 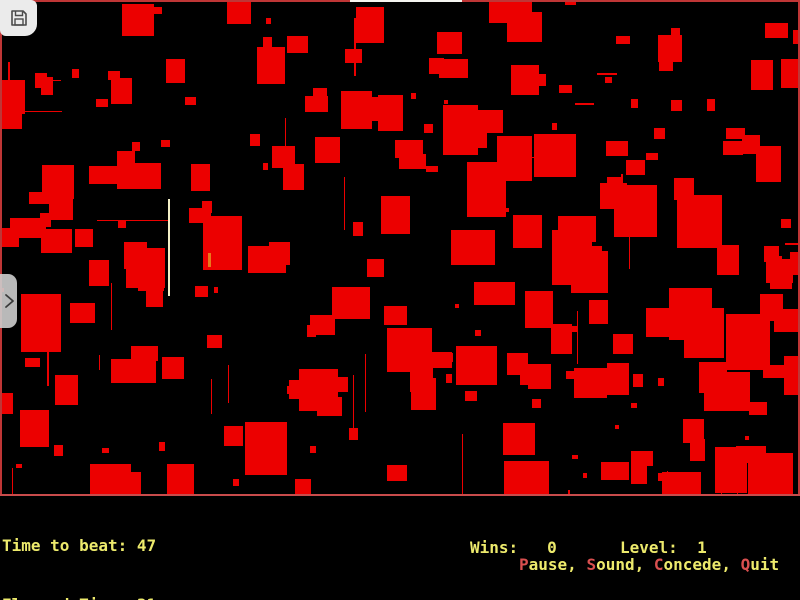 I want to click on field-border-gap, so click(x=406, y=1).